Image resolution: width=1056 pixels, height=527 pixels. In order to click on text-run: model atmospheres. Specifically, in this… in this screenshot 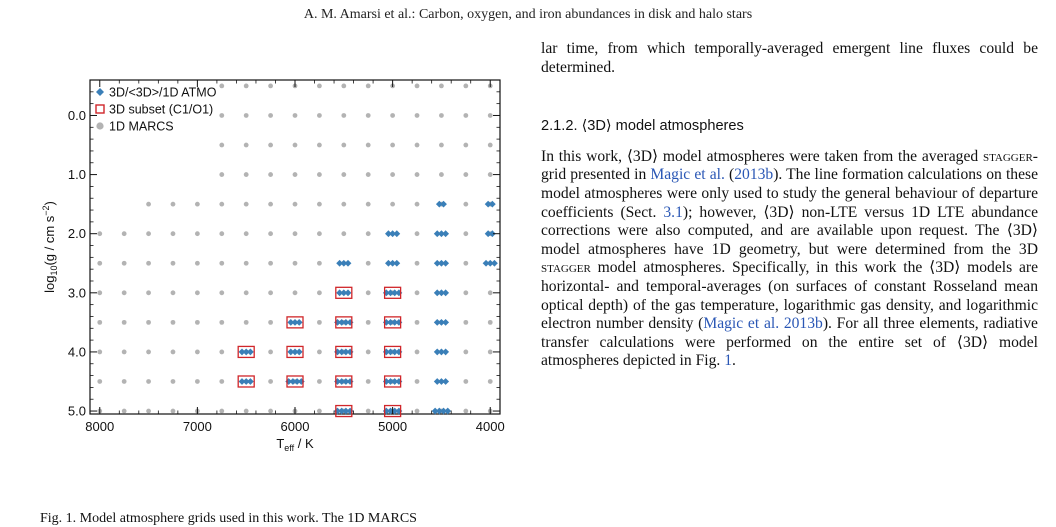, I will do `click(789, 296)`.